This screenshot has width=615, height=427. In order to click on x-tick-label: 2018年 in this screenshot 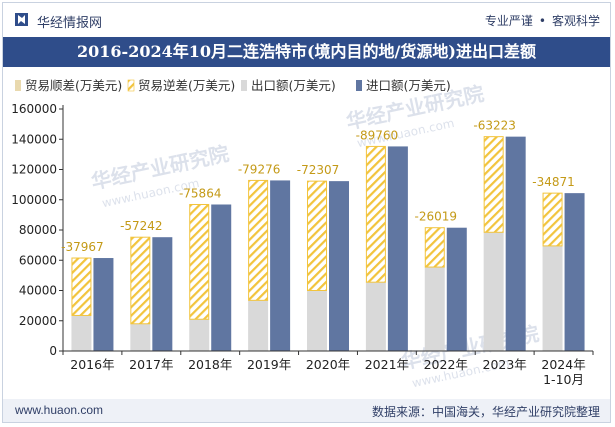, I will do `click(210, 364)`.